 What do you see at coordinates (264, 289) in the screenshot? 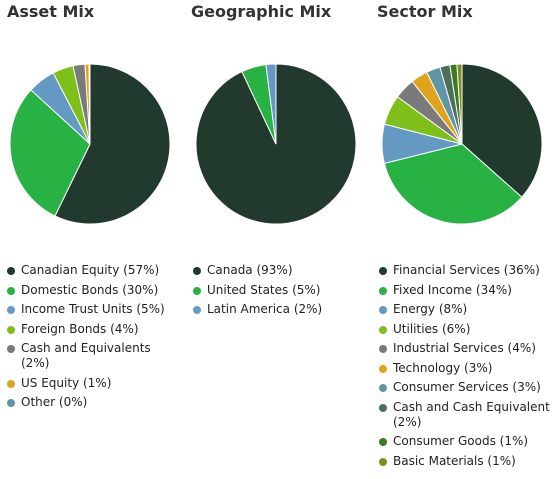
I see `legend-label: United States (5%)` at bounding box center [264, 289].